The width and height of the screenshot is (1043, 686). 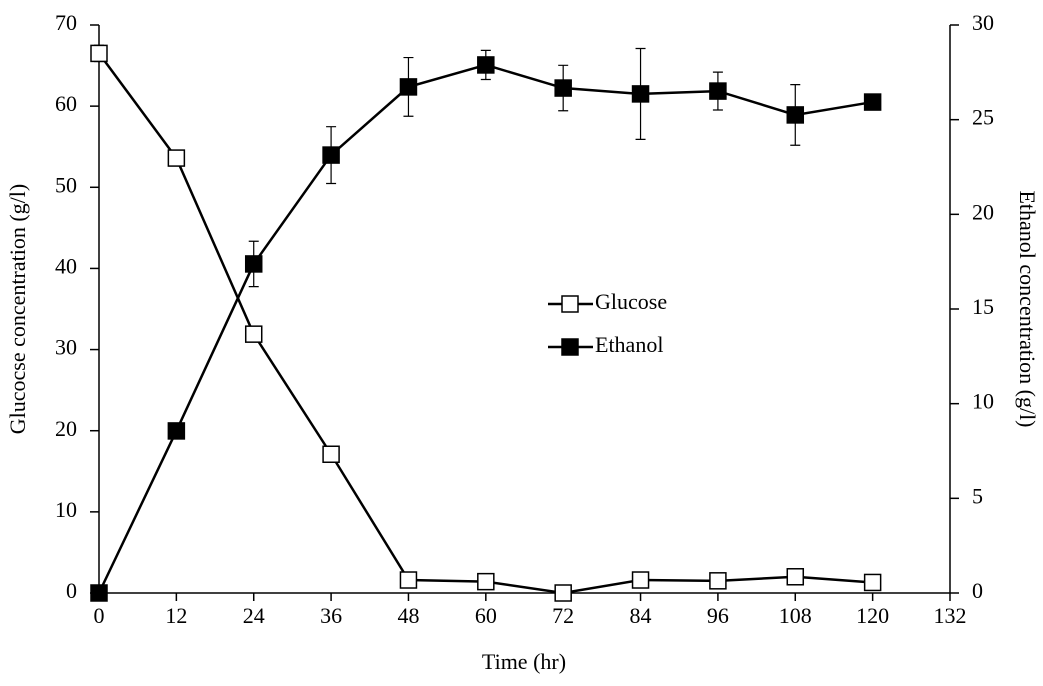 What do you see at coordinates (254, 615) in the screenshot?
I see `x-tick-label: 24` at bounding box center [254, 615].